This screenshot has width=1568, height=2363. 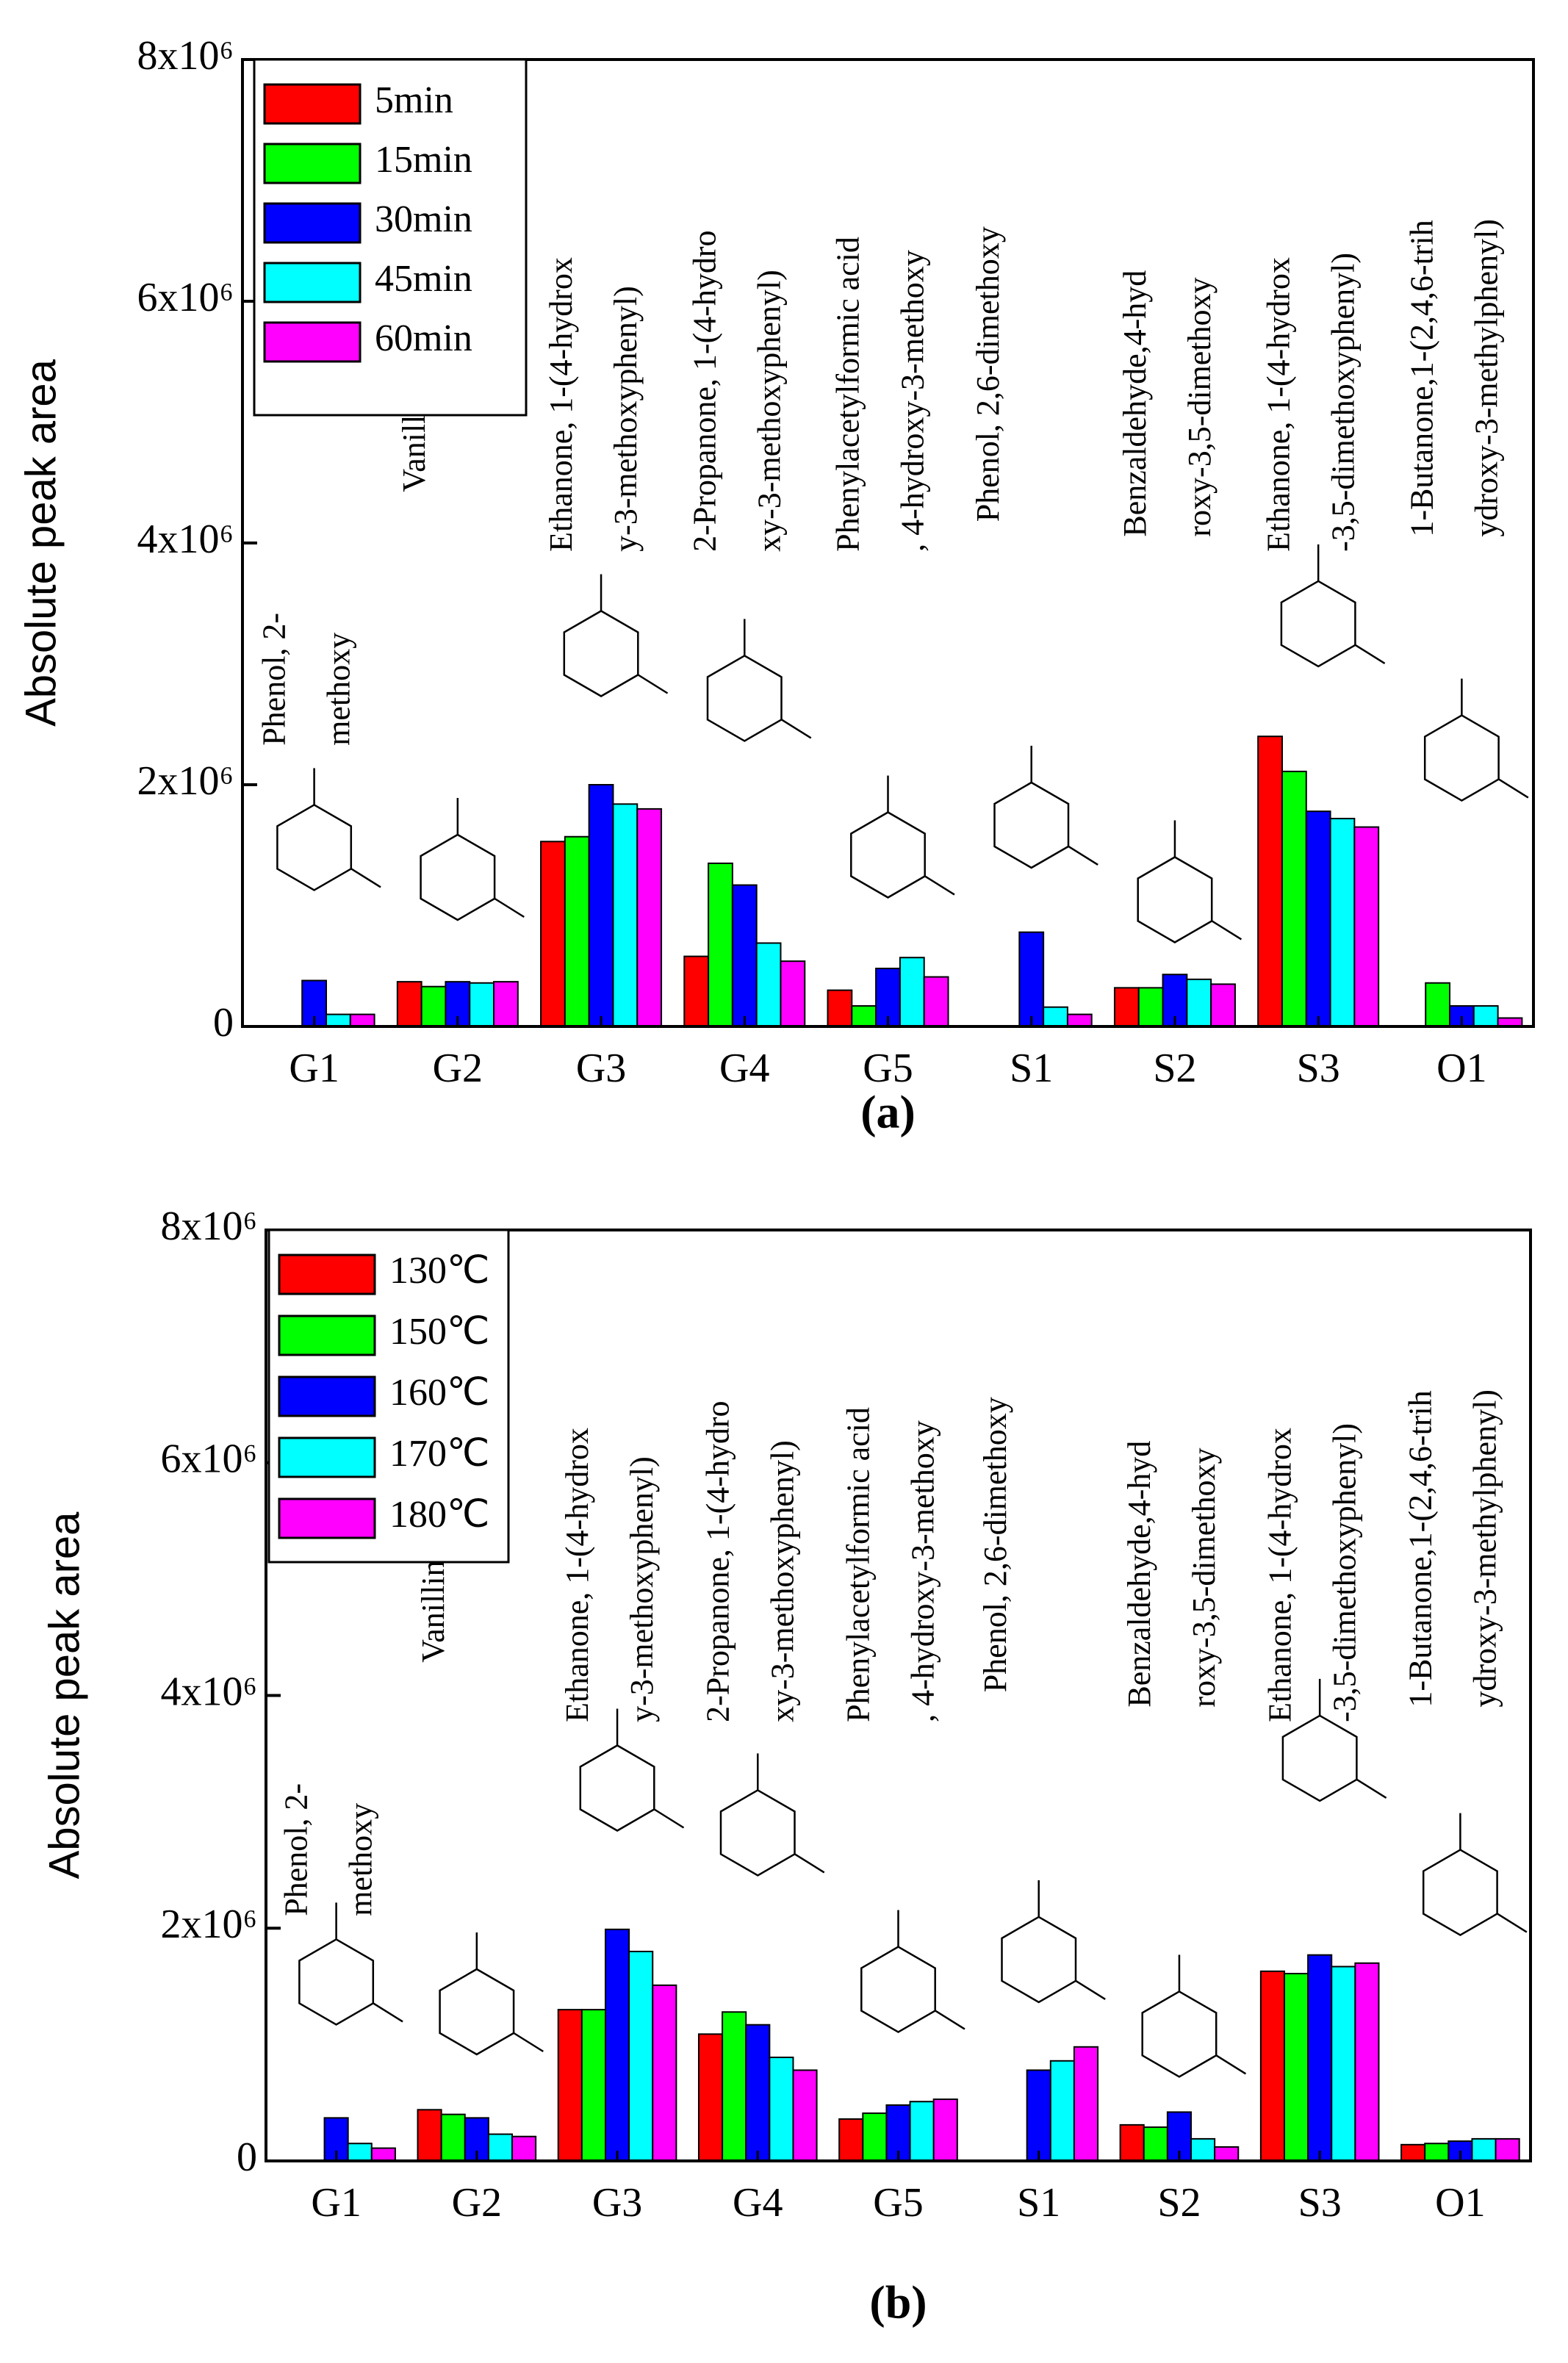 What do you see at coordinates (361, 1859) in the screenshot?
I see `compound-name: methoxy` at bounding box center [361, 1859].